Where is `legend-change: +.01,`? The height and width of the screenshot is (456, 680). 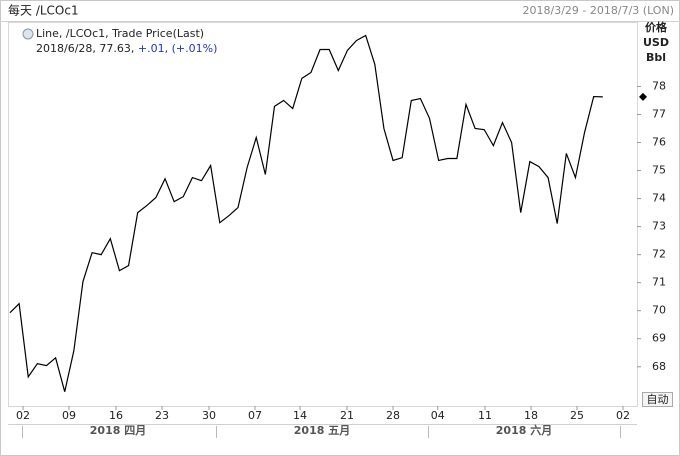 legend-change: +.01, is located at coordinates (153, 48).